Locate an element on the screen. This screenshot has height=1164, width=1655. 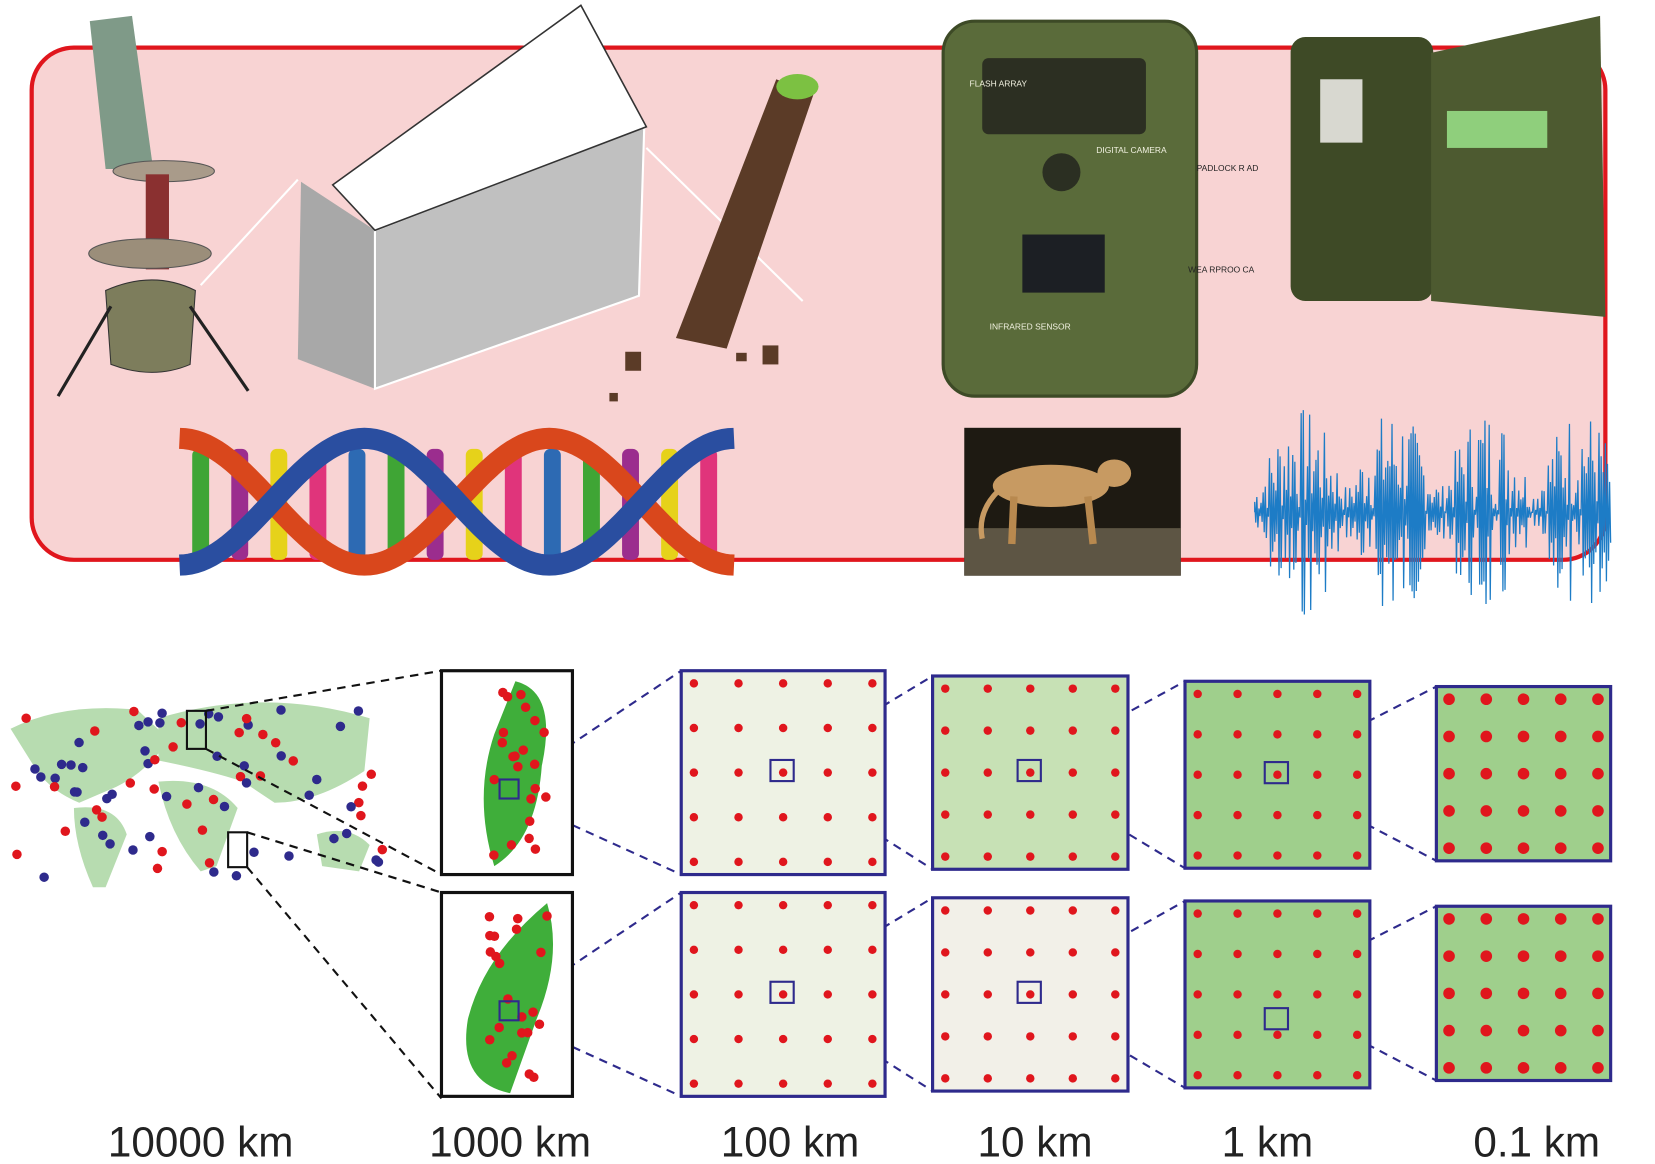
hair-trap-stick is located at coordinates (714, 237).